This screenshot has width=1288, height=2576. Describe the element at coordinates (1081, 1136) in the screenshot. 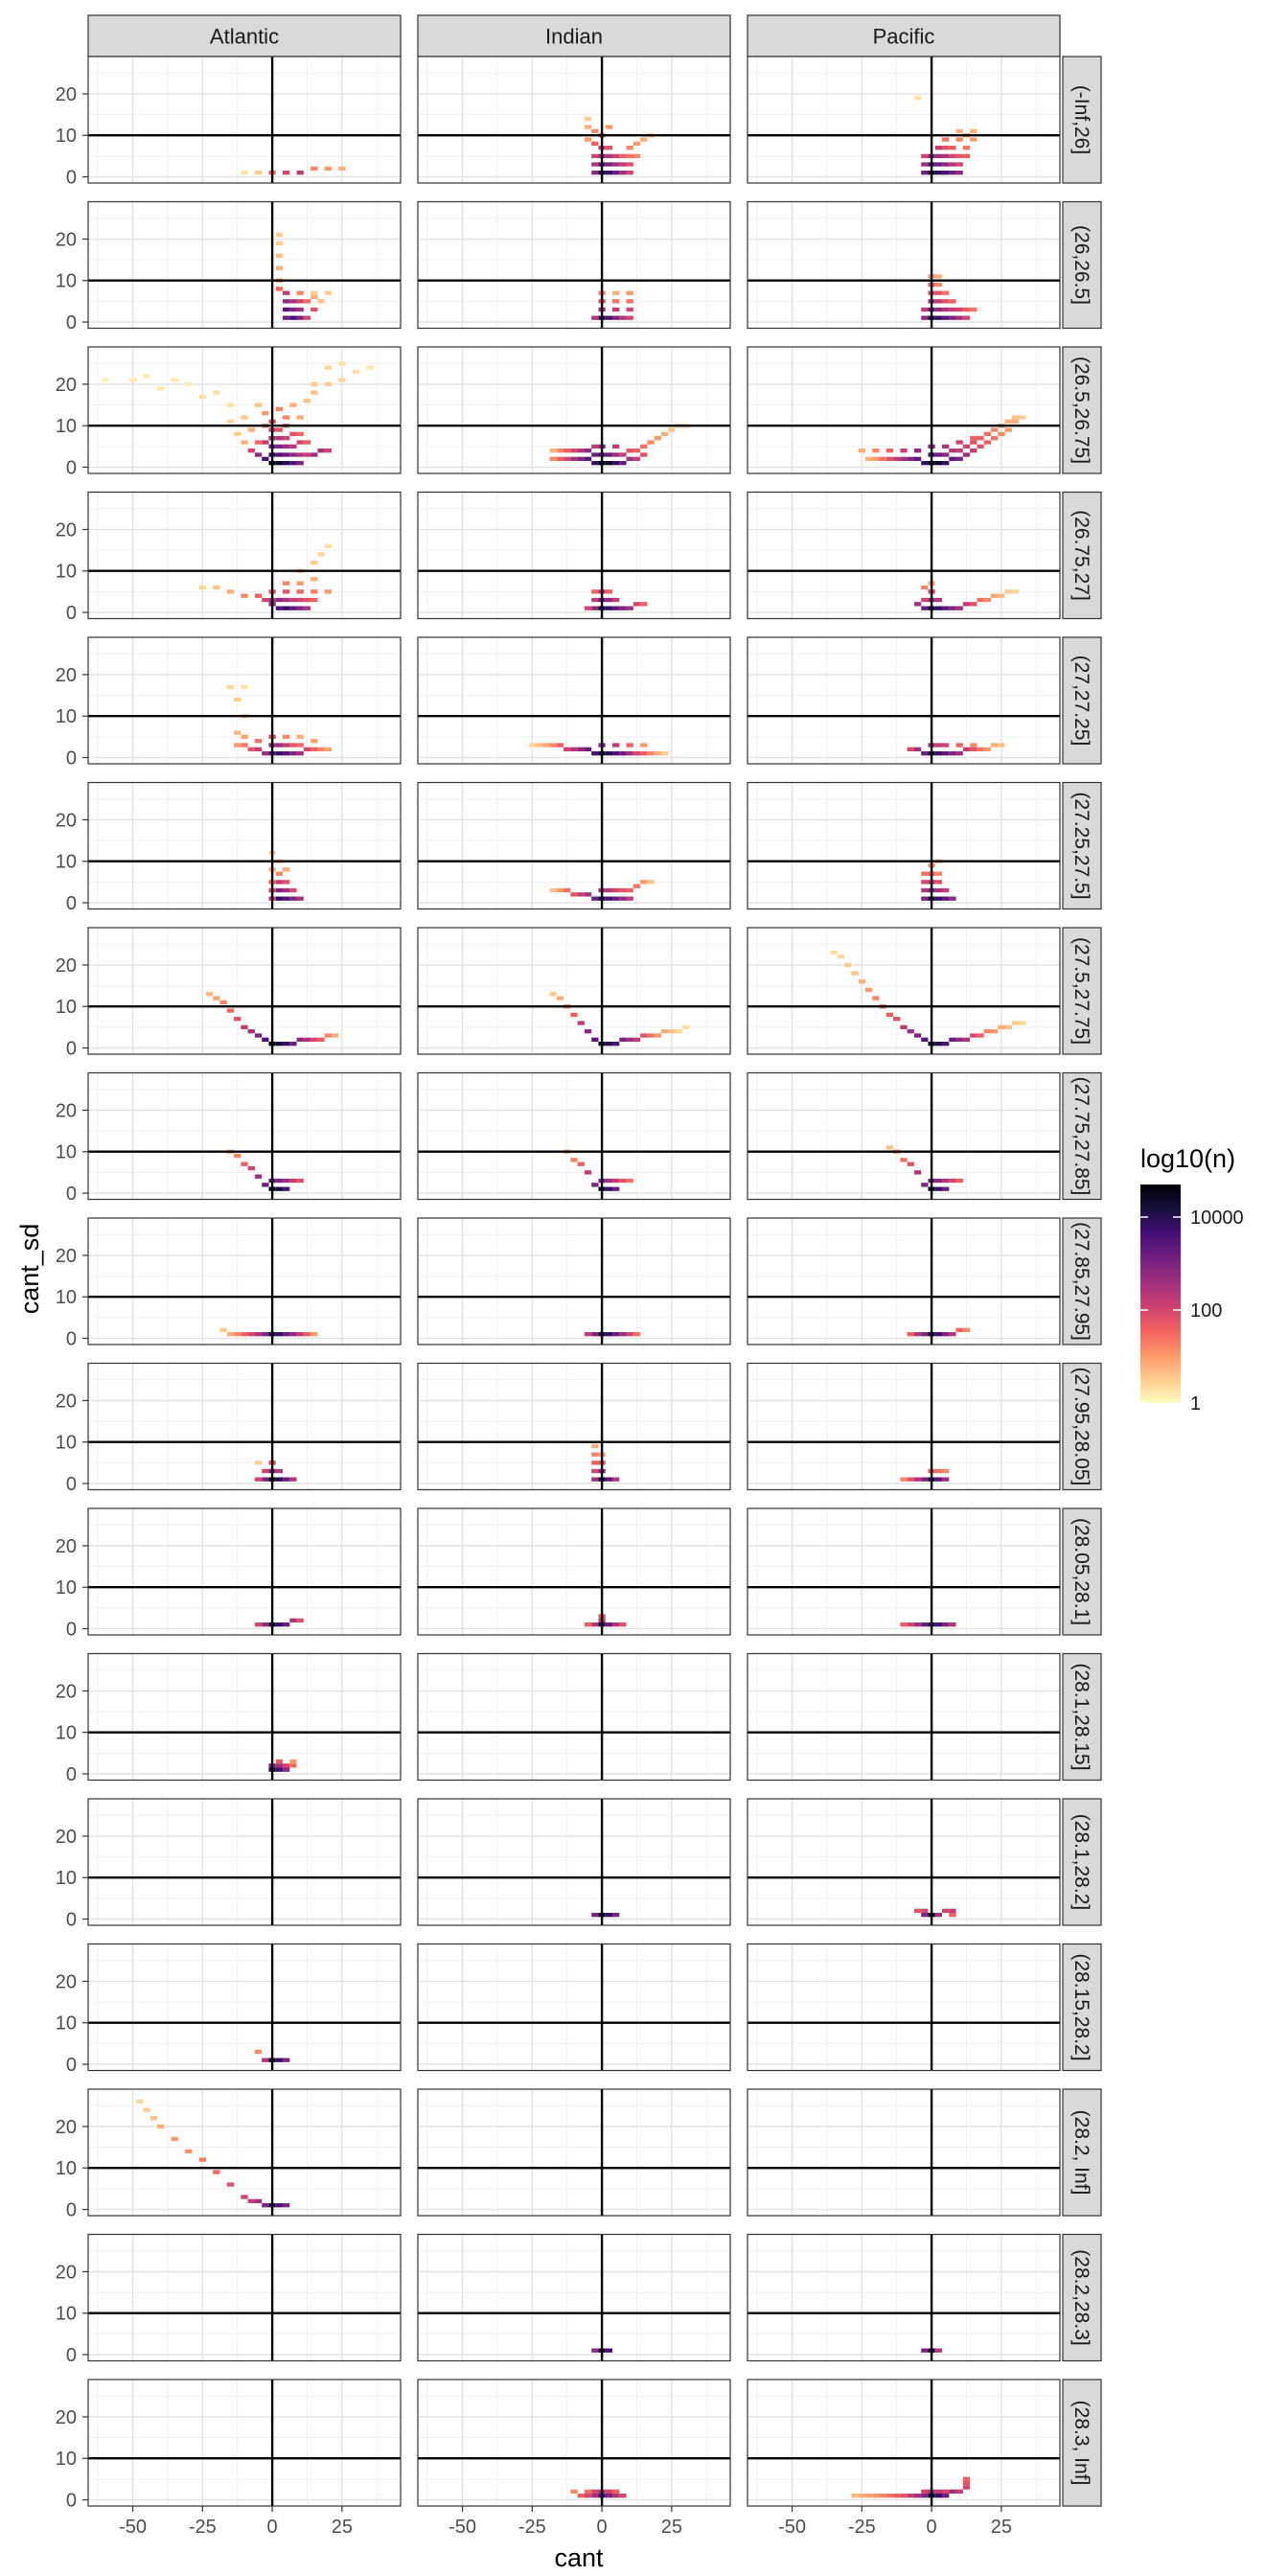

I see `facet-row-label: (27.75,27.85]` at that location.